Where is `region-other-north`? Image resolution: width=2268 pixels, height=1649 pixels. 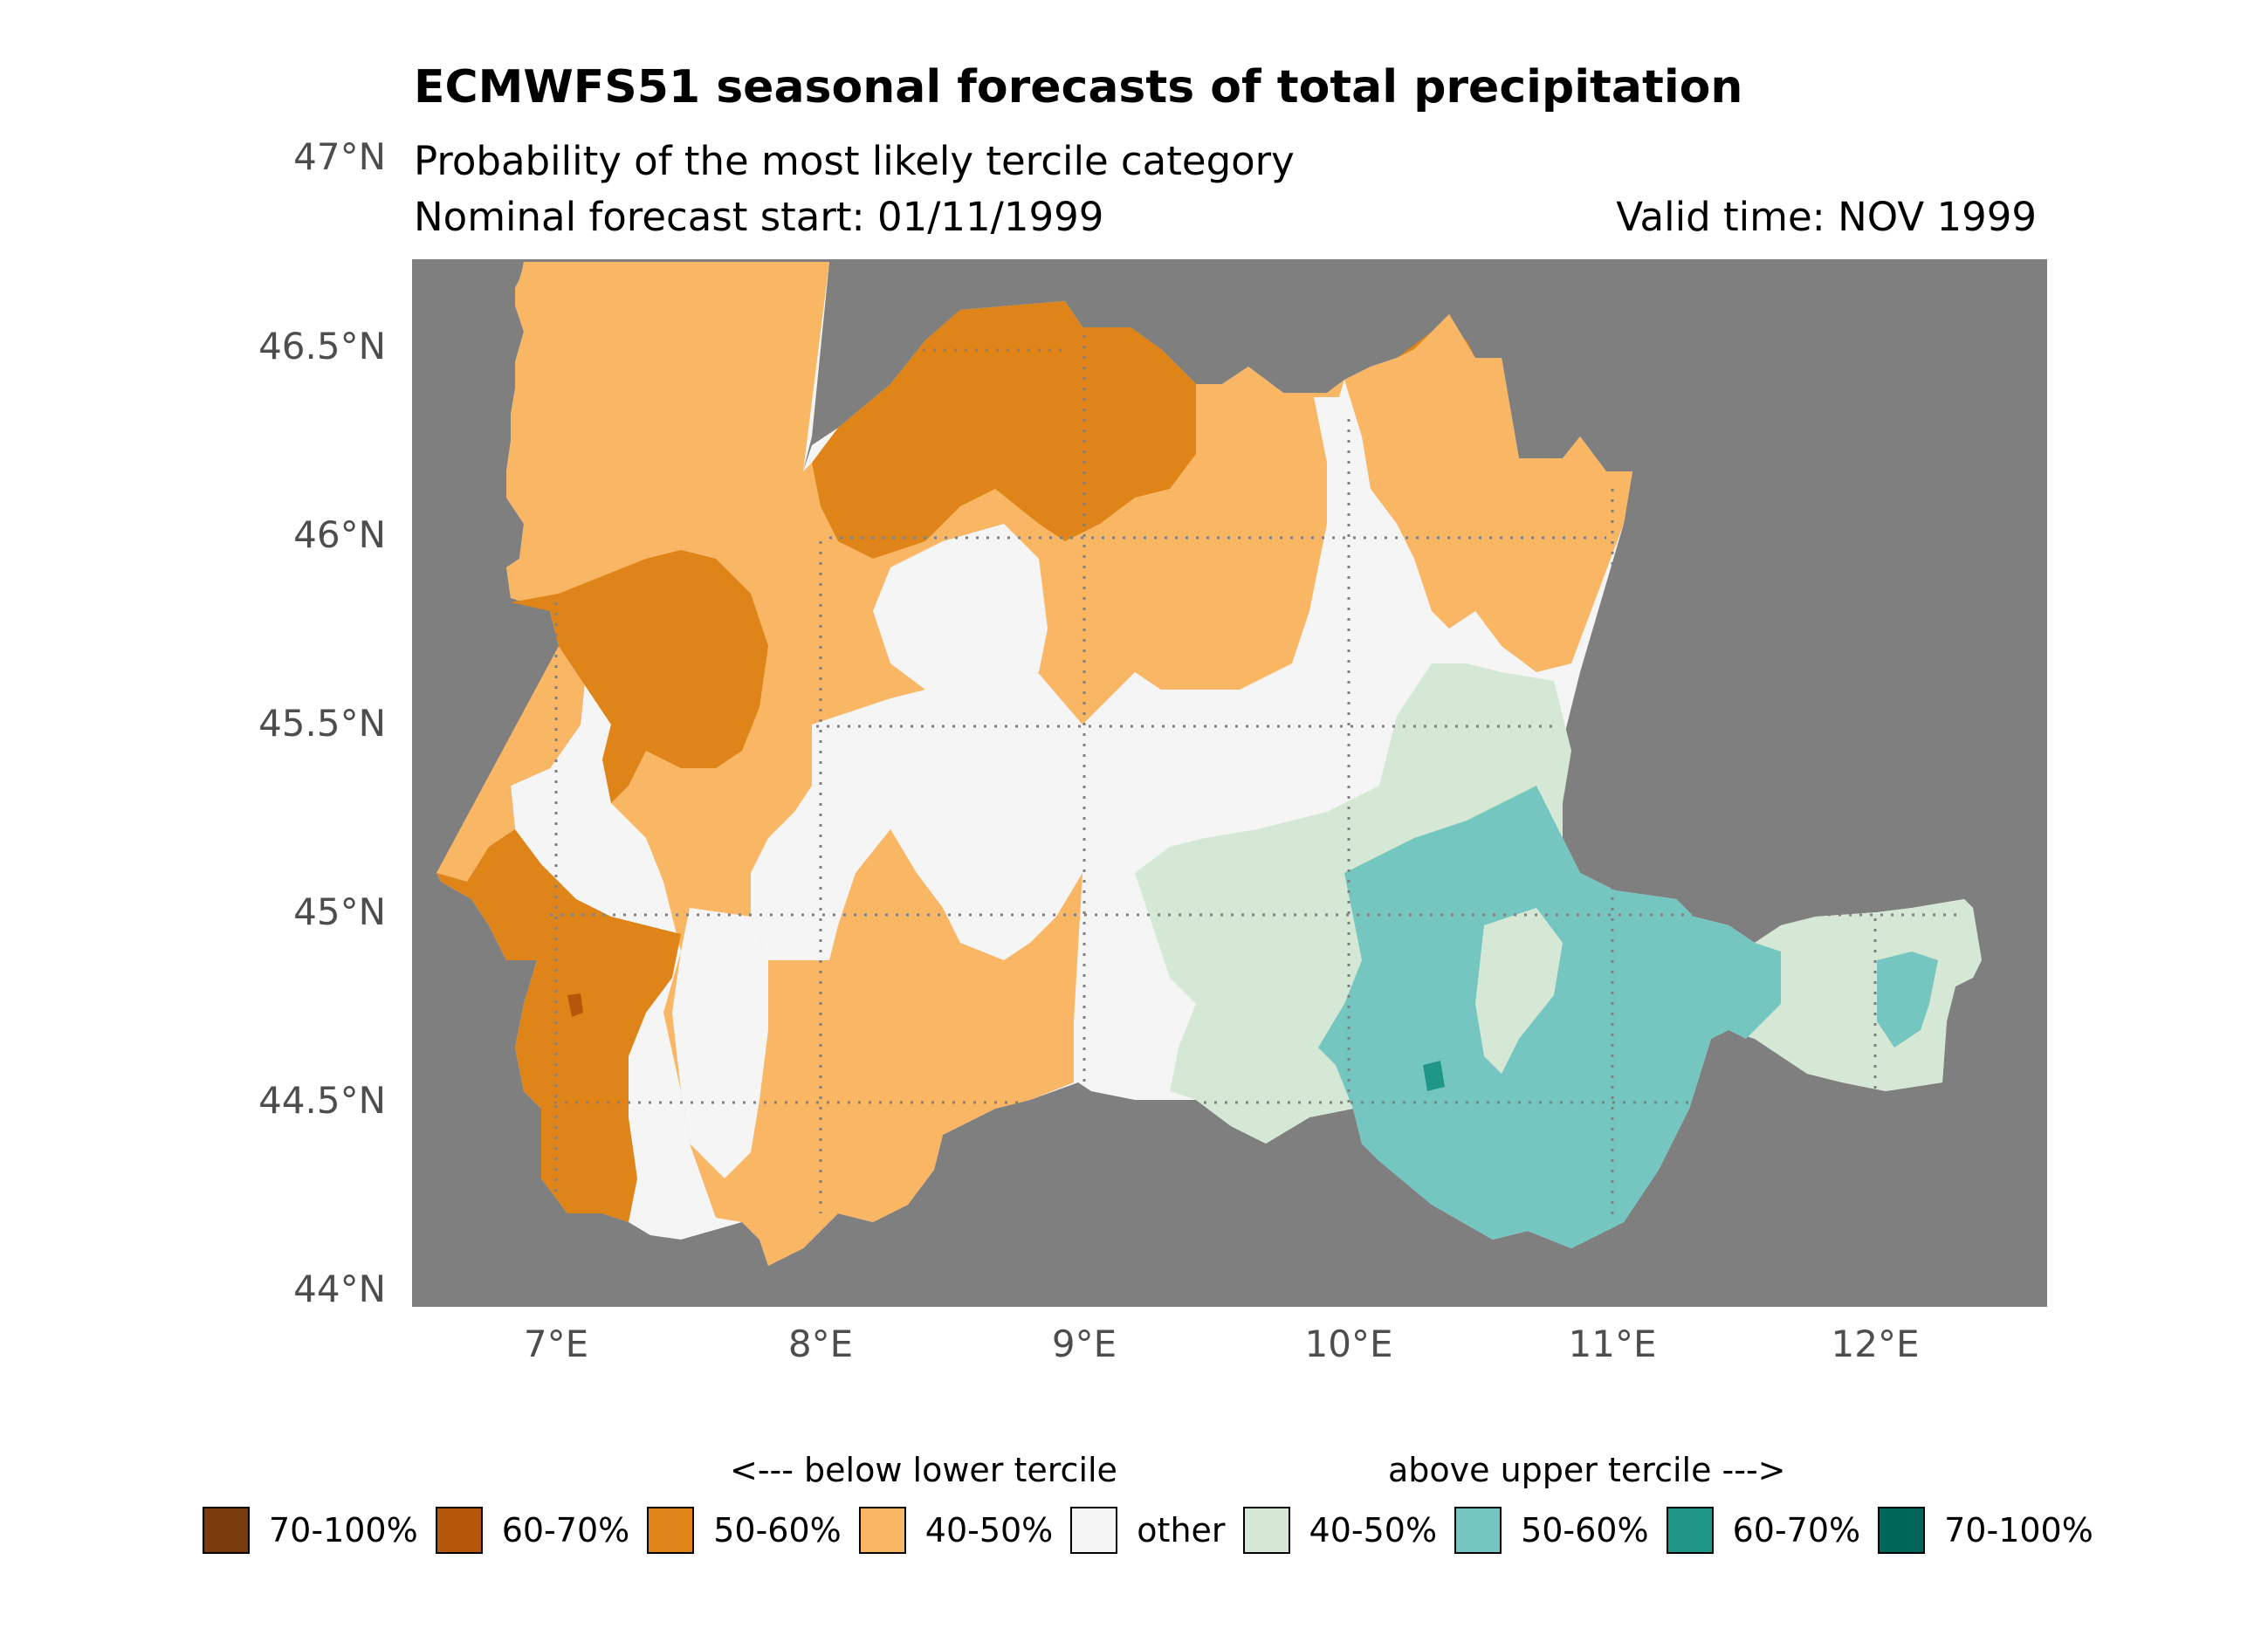
region-other-north is located at coordinates (961, 607).